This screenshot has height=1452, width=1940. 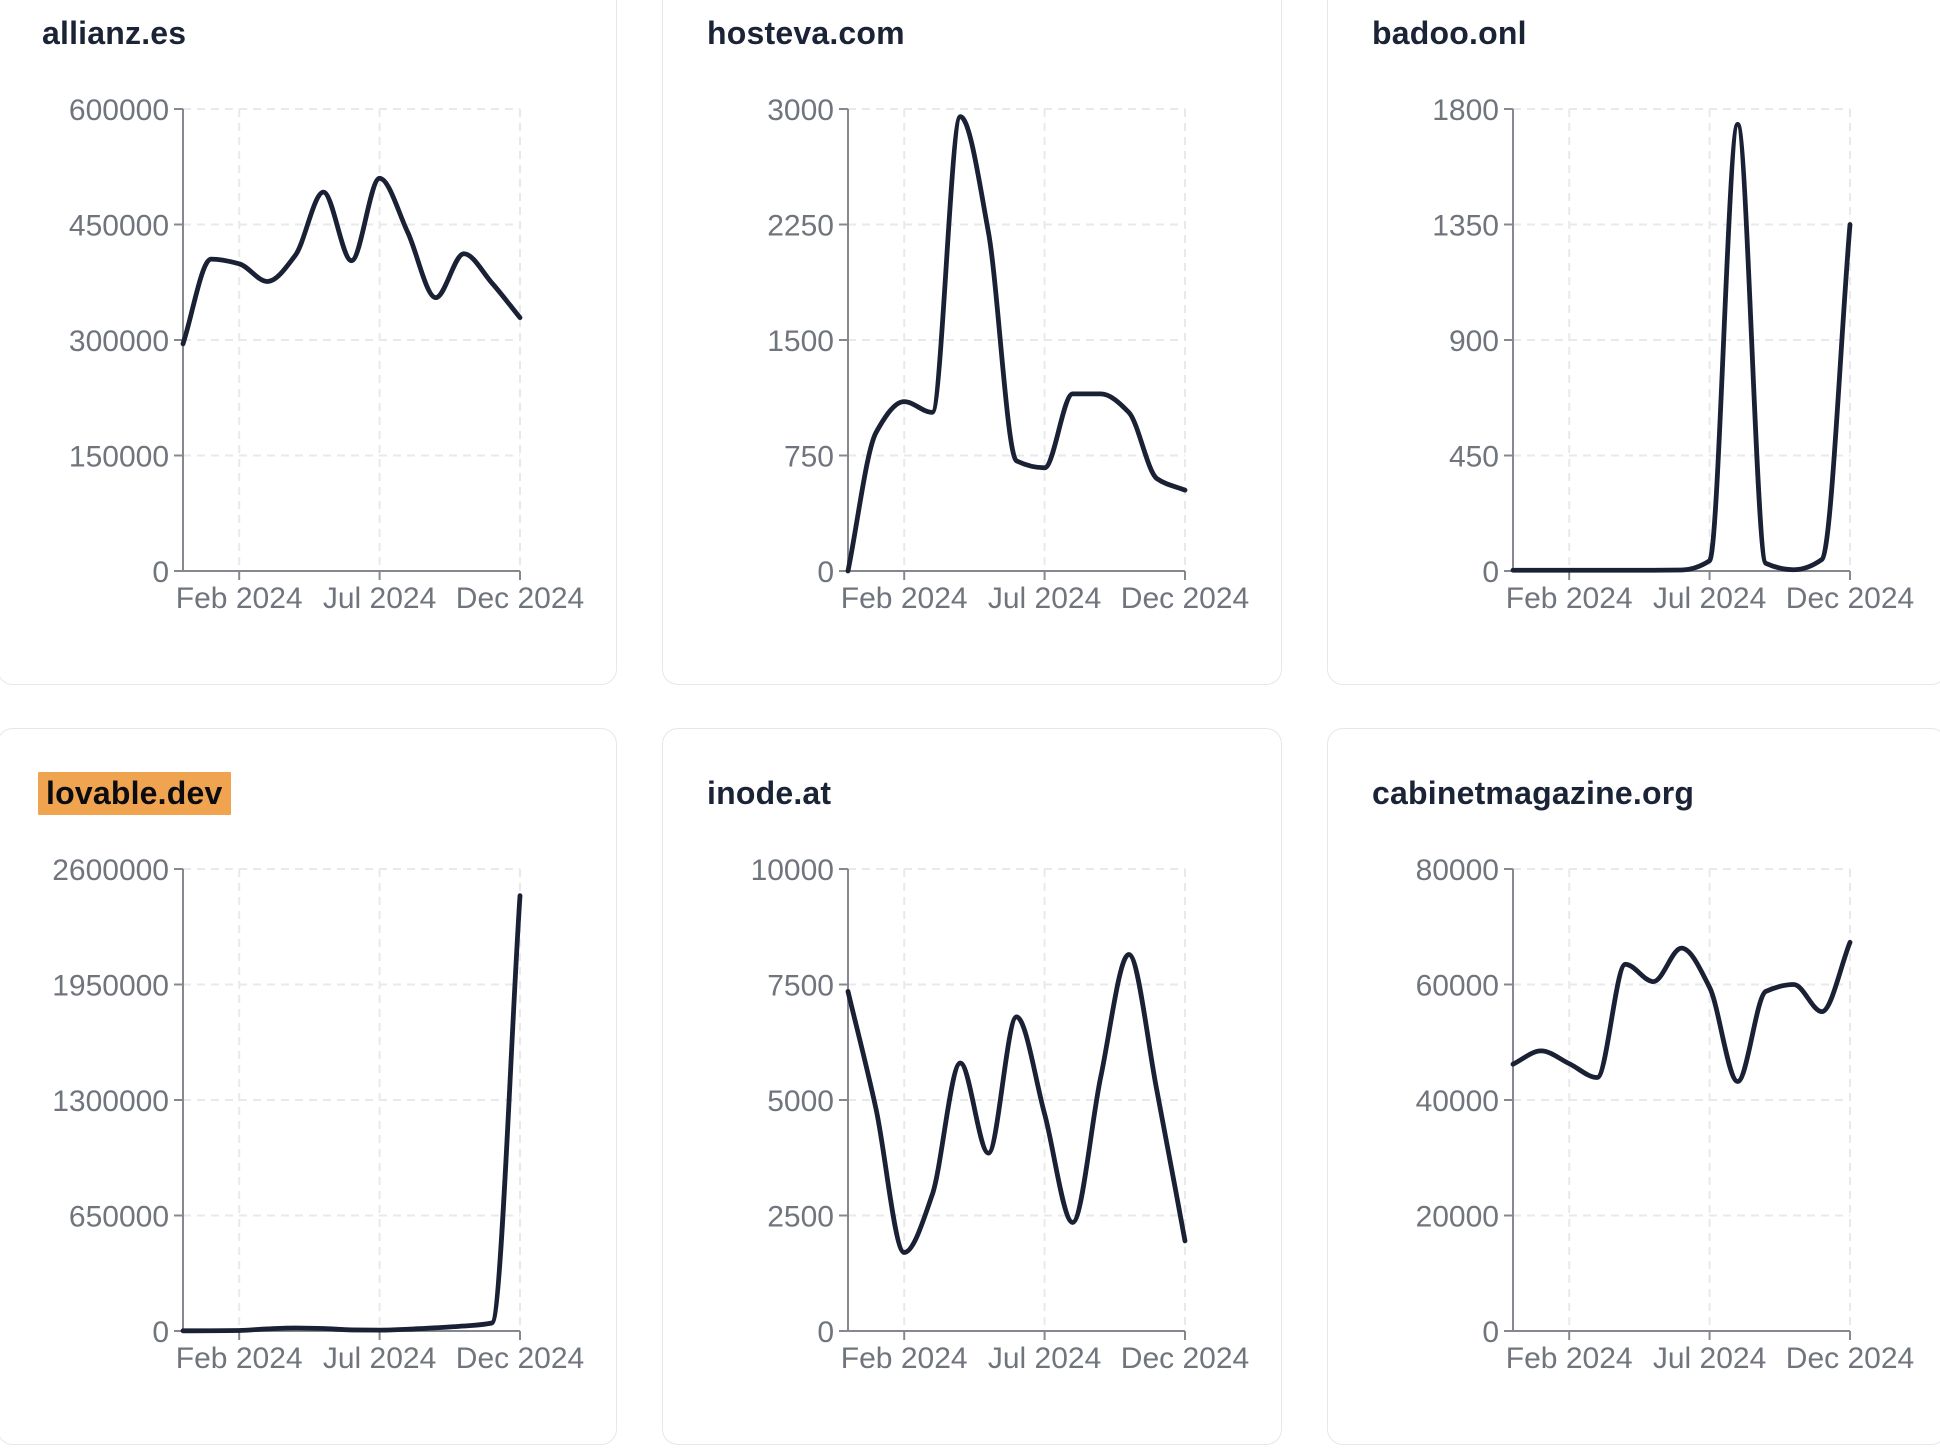 I want to click on y-tick-label: 750, so click(x=809, y=457).